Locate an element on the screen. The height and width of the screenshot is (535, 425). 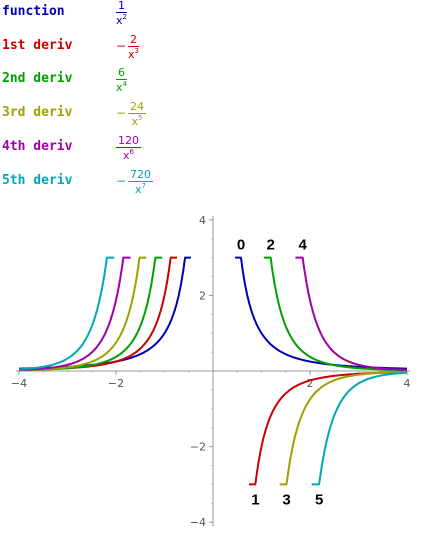
derivative-label: function is located at coordinates (33, 11).